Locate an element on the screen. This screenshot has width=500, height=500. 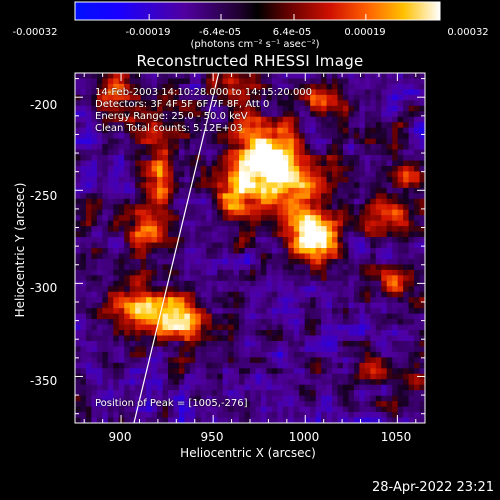
colorbar-tick: -0.00032 is located at coordinates (35, 32).